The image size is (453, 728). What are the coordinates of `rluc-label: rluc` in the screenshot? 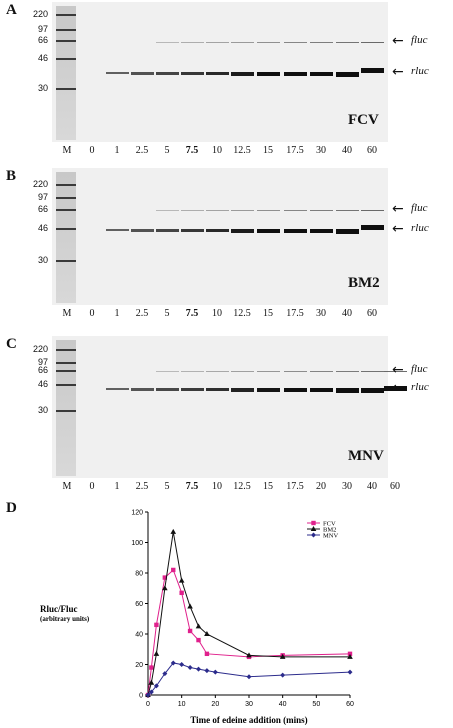 It's located at (420, 71).